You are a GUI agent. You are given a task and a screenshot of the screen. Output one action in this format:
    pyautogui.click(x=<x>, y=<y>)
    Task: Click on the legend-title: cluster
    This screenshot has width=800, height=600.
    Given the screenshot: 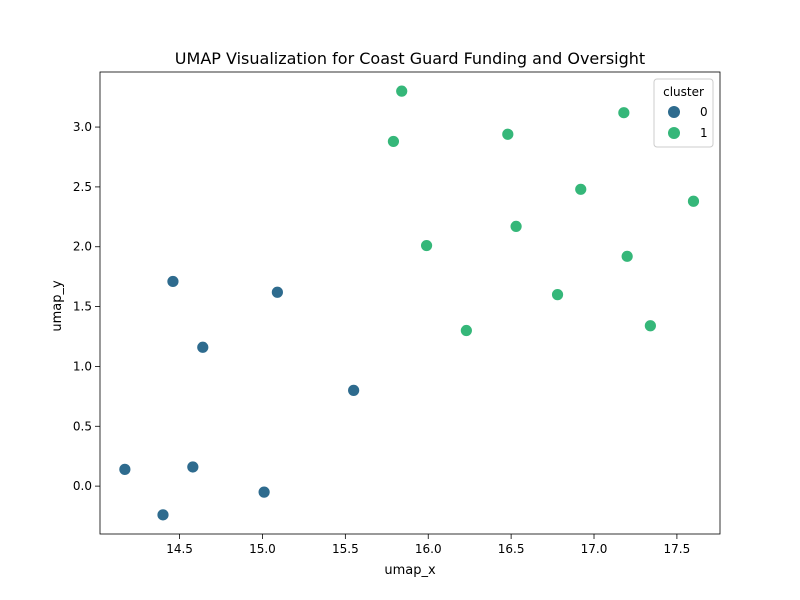 What is the action you would take?
    pyautogui.click(x=683, y=92)
    